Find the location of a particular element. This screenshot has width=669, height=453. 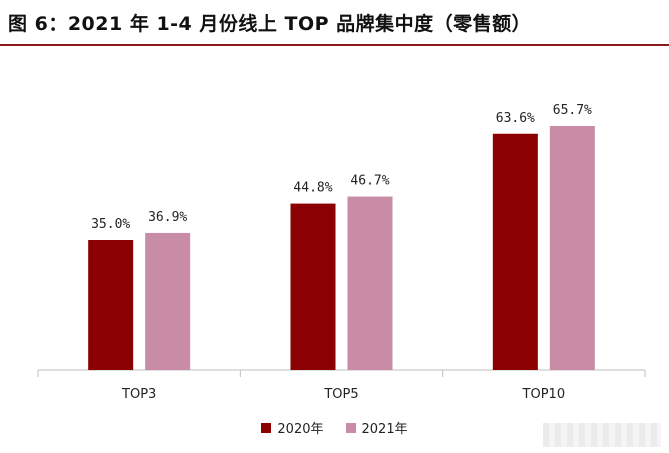

data-label-top10-2020: 63.6% is located at coordinates (515, 118).